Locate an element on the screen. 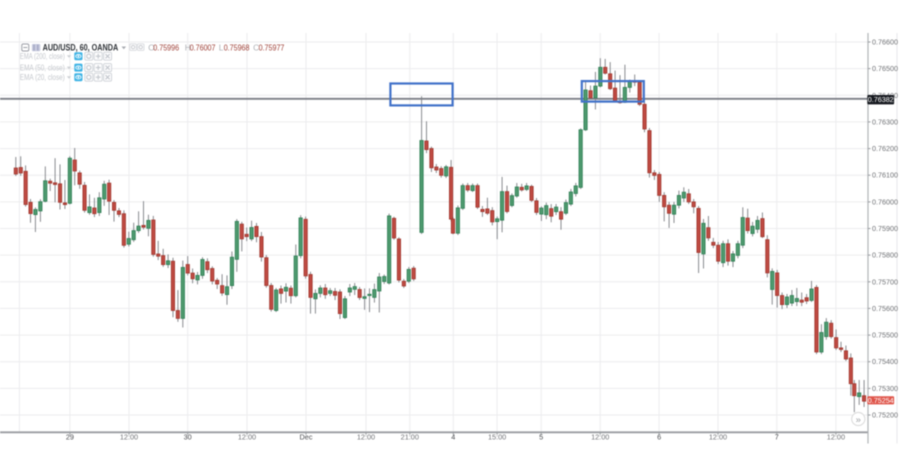  svg-text: 0.75500 is located at coordinates (885, 335).